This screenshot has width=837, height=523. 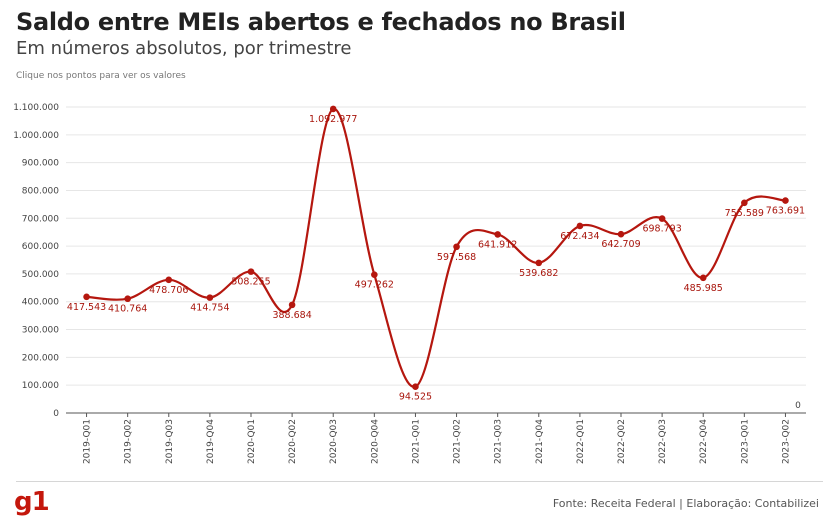 What do you see at coordinates (129, 441) in the screenshot?
I see `x-tick-label: 2019-Q02` at bounding box center [129, 441].